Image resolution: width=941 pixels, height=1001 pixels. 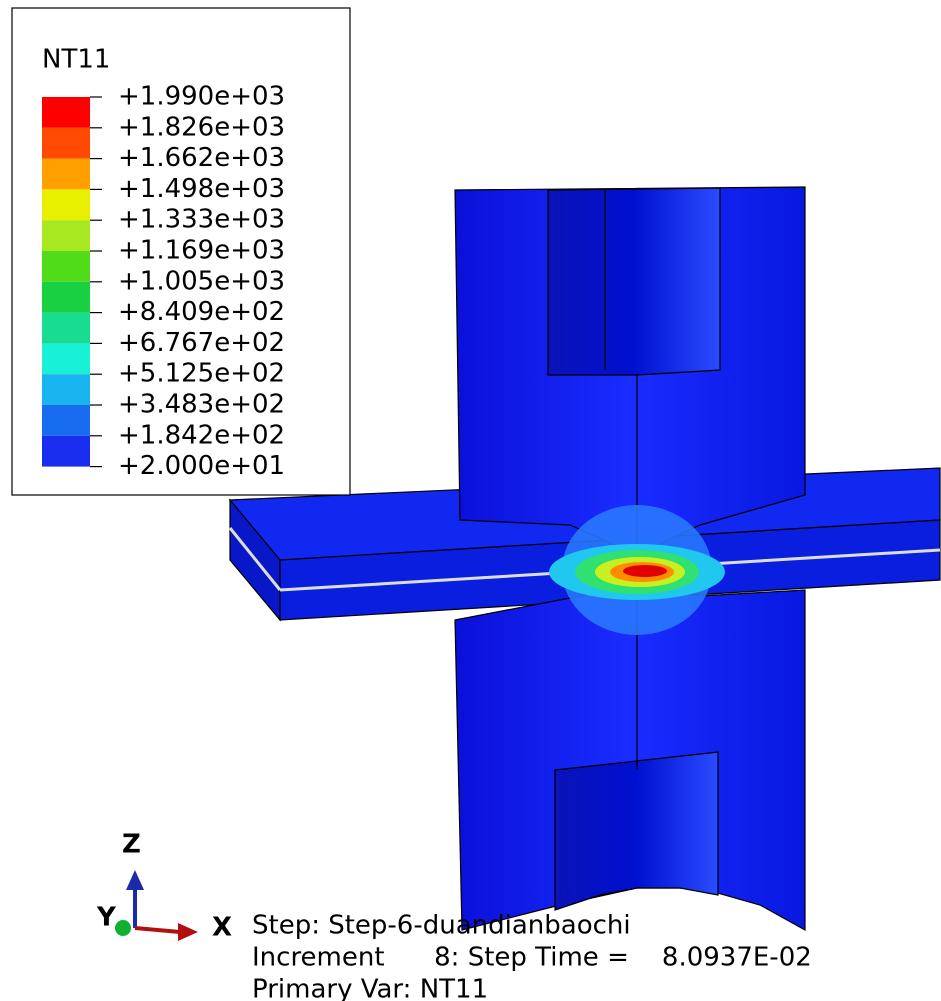 What do you see at coordinates (201, 312) in the screenshot?
I see `legend-label: +8.409e+02` at bounding box center [201, 312].